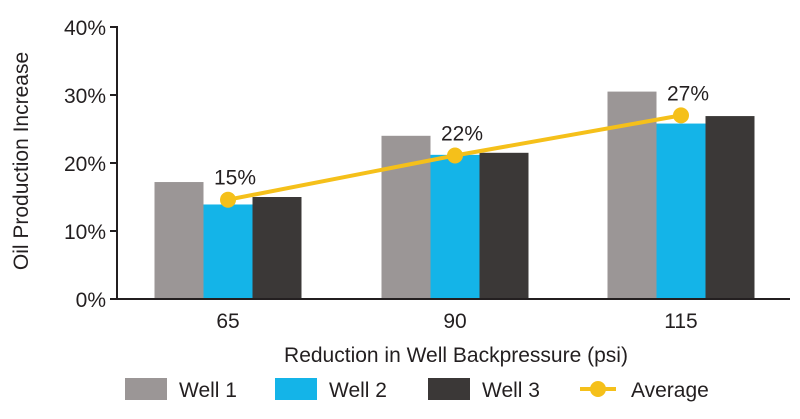 The width and height of the screenshot is (800, 419). Describe the element at coordinates (456, 355) in the screenshot. I see `x-axis-title: Reduction in Well Backpressure (psi)` at that location.